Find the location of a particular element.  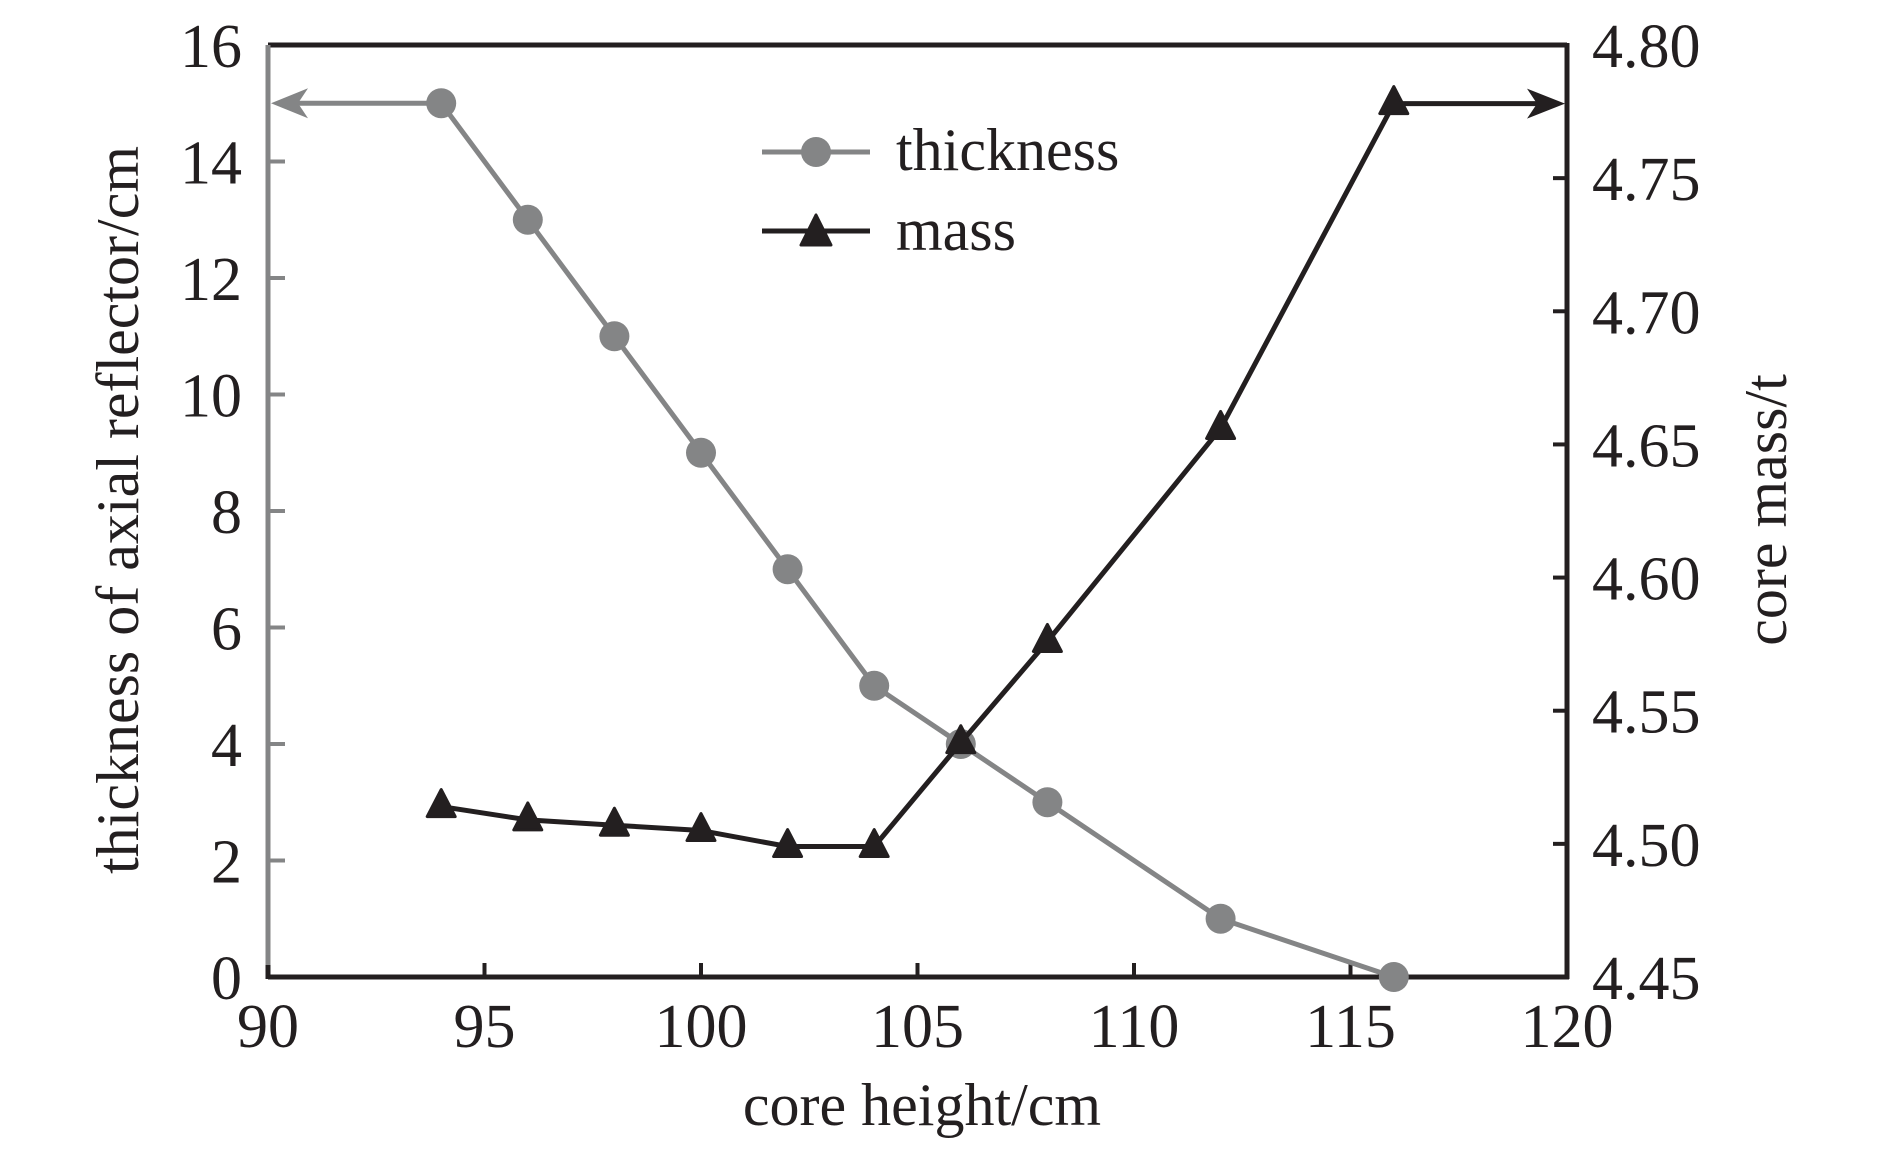

y-tick-label-left: 10 is located at coordinates (211, 397).